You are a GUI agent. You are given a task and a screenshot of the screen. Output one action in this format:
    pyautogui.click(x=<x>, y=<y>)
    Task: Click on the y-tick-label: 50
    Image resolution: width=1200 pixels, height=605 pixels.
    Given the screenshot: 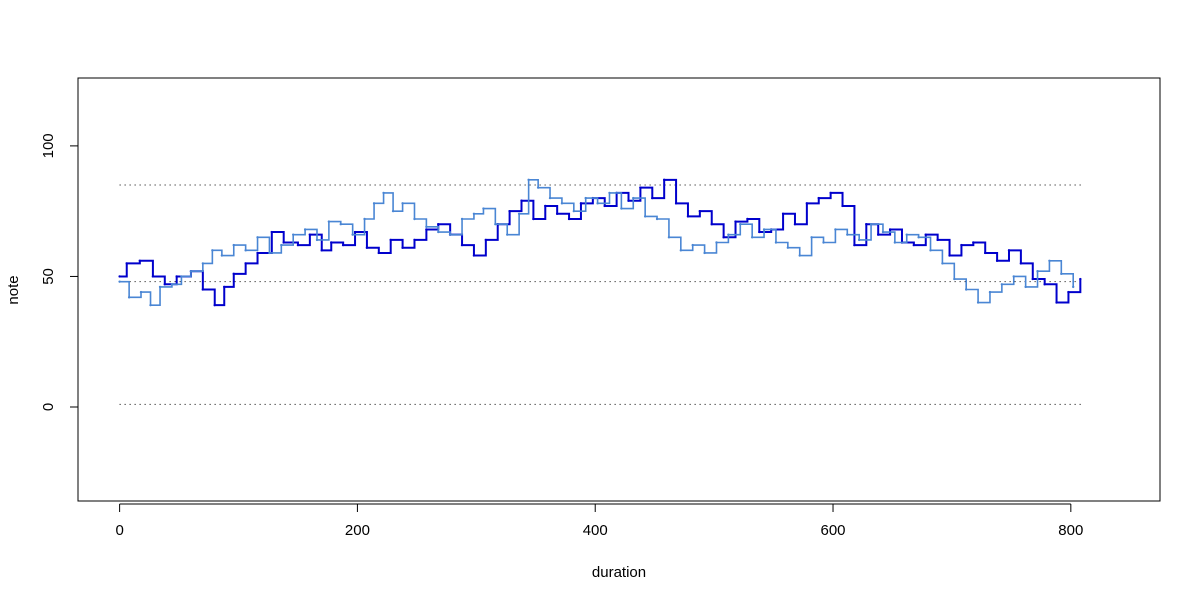 What is the action you would take?
    pyautogui.click(x=48, y=276)
    